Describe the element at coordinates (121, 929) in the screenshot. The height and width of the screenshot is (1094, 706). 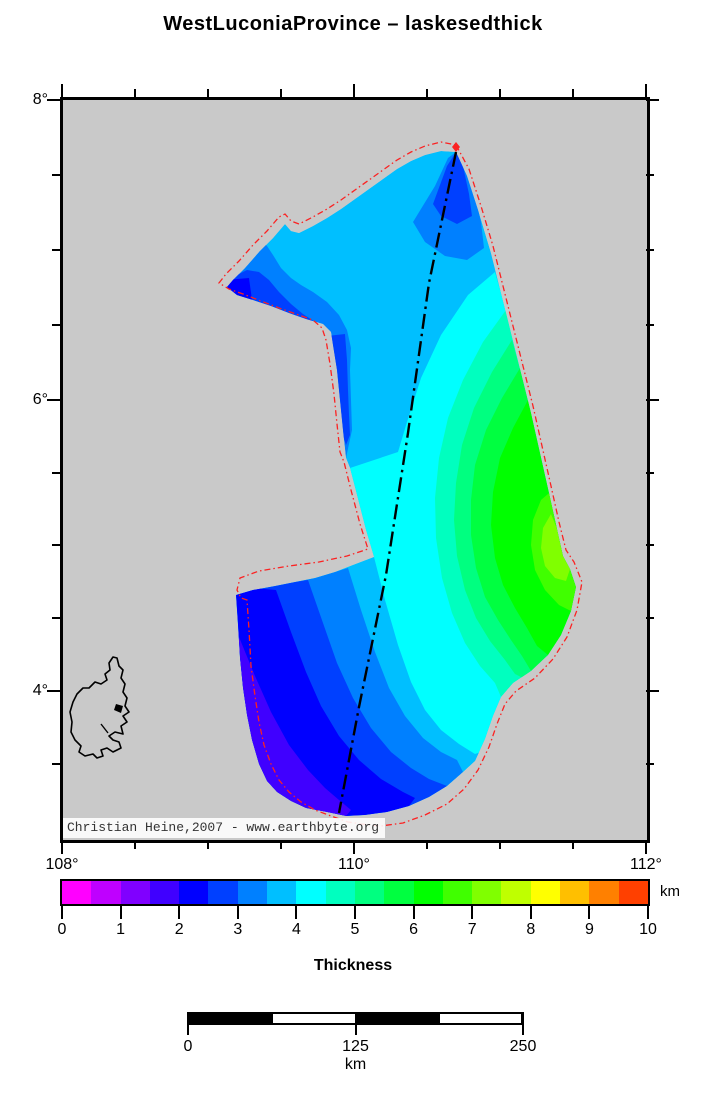
I see `colorbar-tick-label: 1` at that location.